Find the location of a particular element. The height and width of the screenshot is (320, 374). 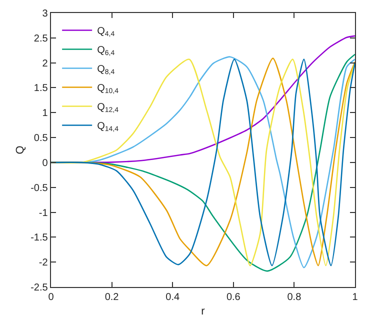

legend-label: Q$_{14,4}$ is located at coordinates (108, 127).